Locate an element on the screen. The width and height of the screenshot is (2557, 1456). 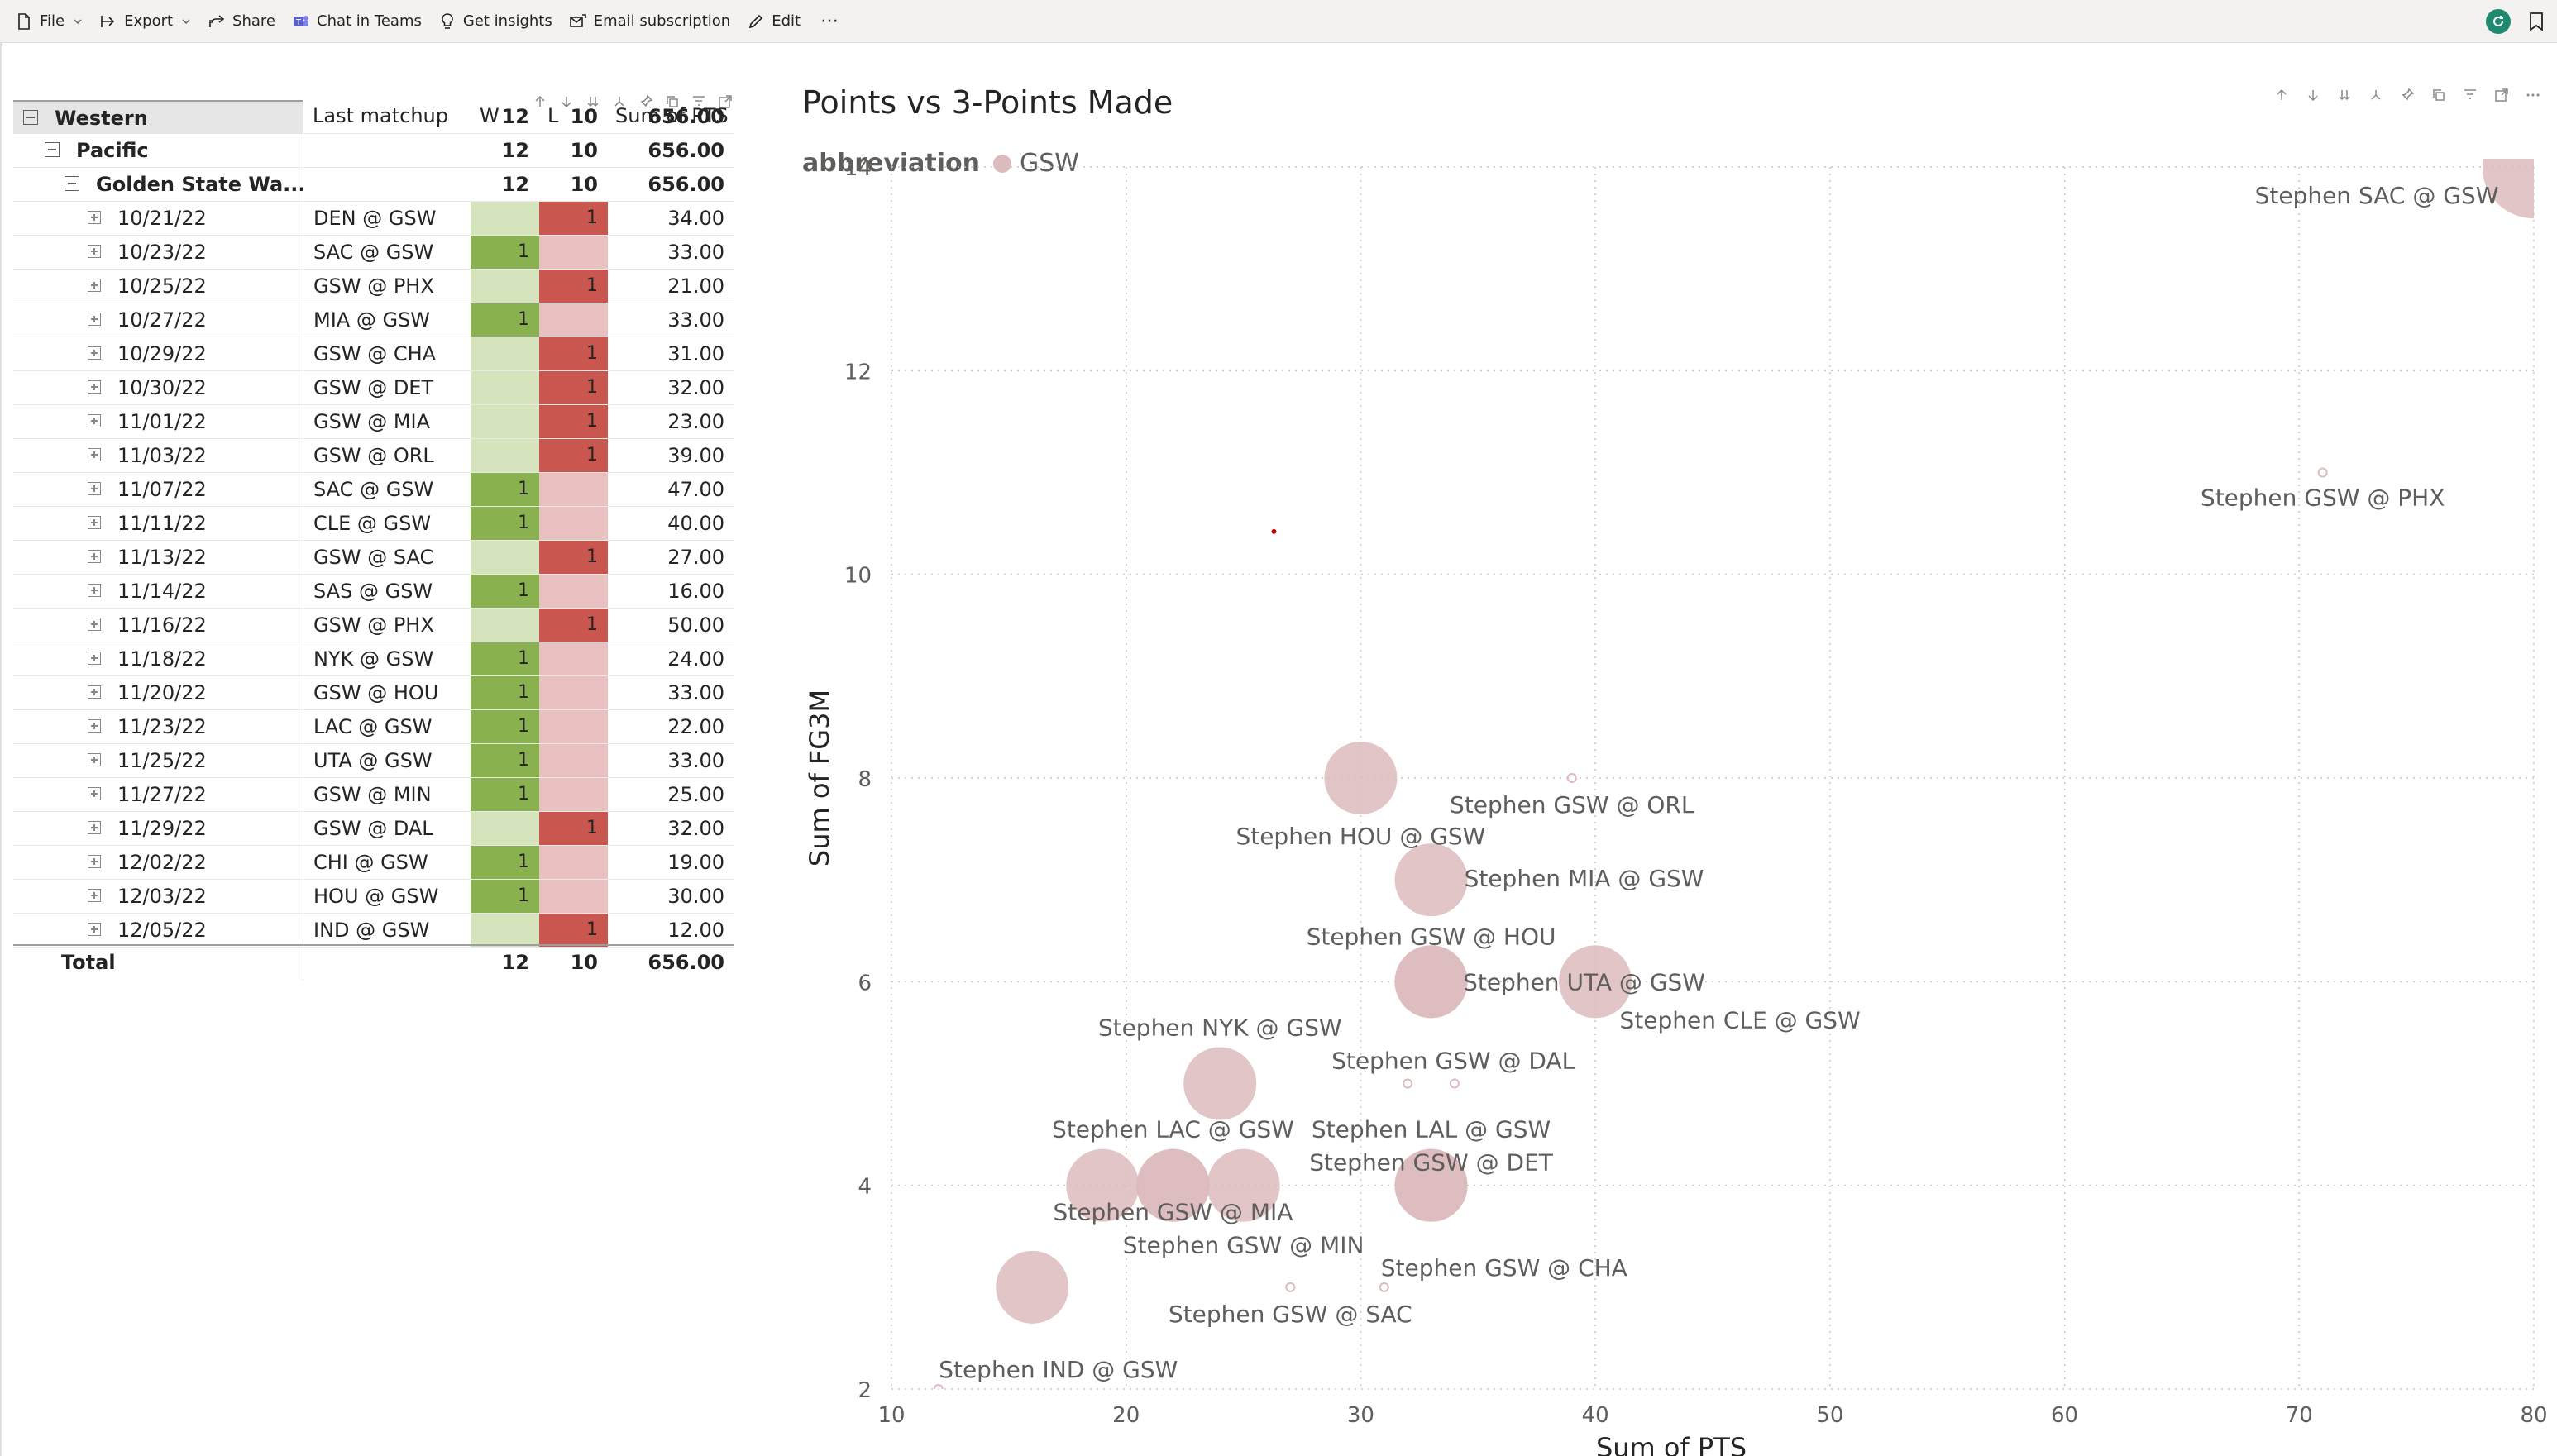
email-subscription-button: Email subscription is located at coordinates (653, 21).